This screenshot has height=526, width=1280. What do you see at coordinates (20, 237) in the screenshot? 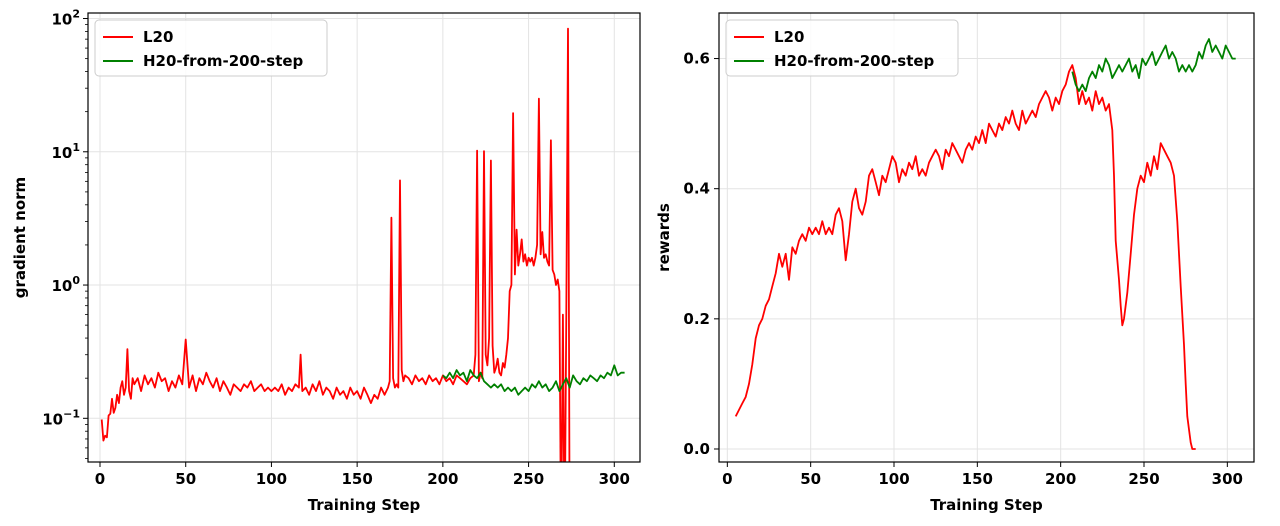
I see `y-axis-title: gradient norm` at bounding box center [20, 237].